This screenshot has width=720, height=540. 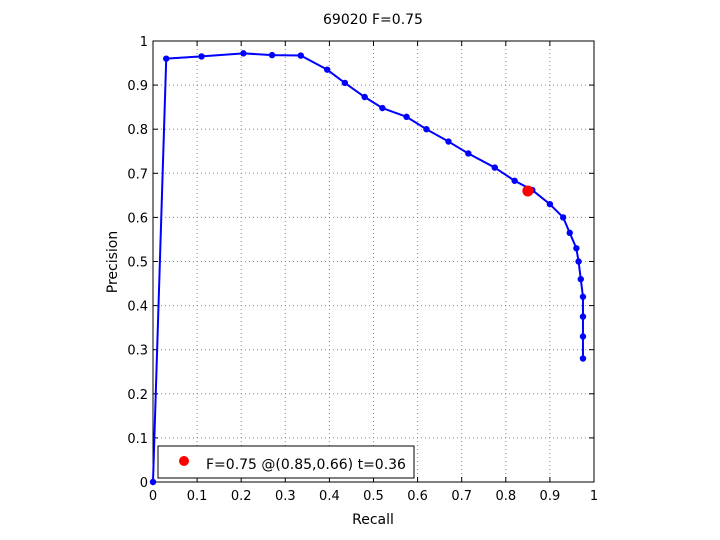 I want to click on x-tick-label: 0.2, so click(x=241, y=496).